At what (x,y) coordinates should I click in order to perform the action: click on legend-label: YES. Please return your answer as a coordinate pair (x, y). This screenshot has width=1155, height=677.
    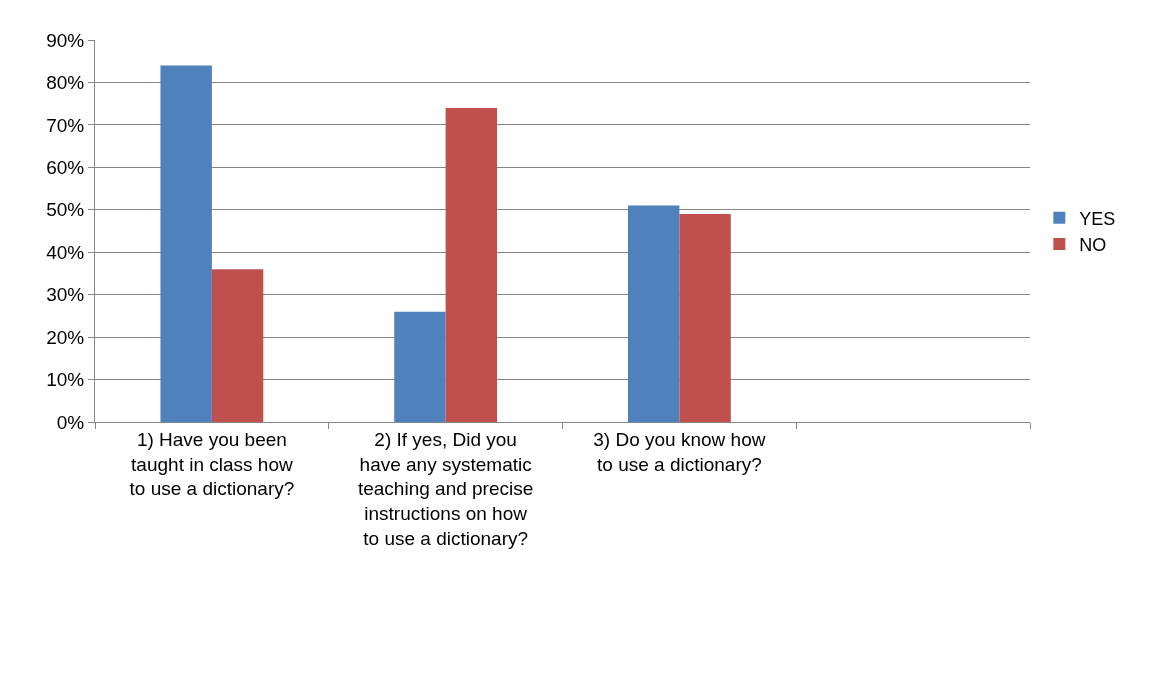
    Looking at the image, I should click on (1097, 218).